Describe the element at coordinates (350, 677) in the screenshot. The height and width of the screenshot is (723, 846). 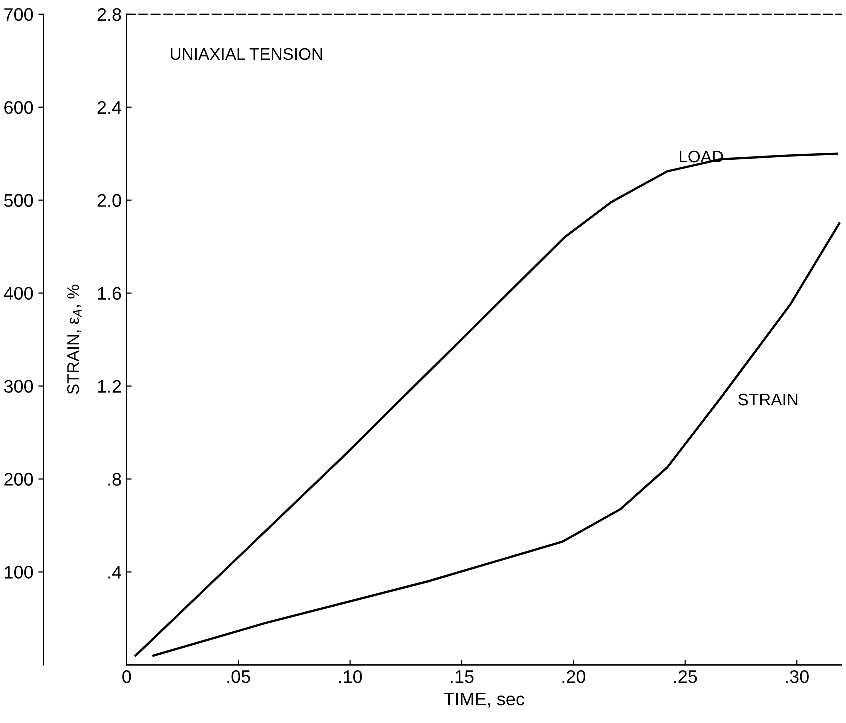
I see `x-tick-label: .10` at that location.